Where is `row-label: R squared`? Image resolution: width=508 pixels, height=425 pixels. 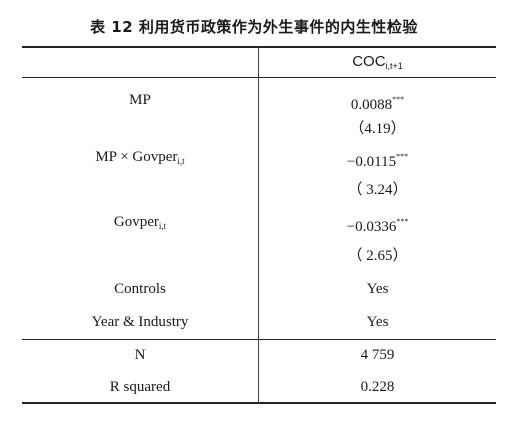
row-label: R squared is located at coordinates (140, 387).